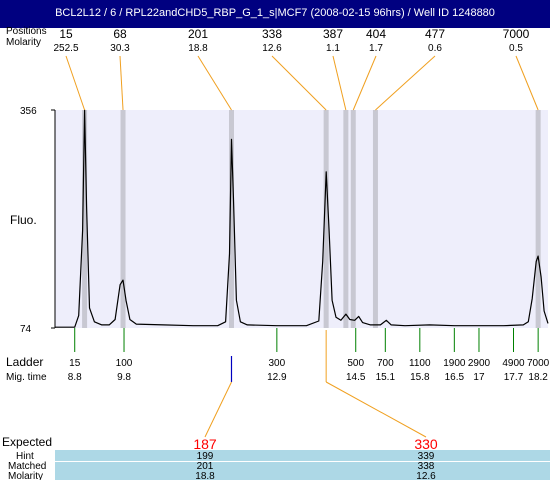 Image resolution: width=550 pixels, height=480 pixels. What do you see at coordinates (23, 42) in the screenshot?
I see `molarity-label: Molarity` at bounding box center [23, 42].